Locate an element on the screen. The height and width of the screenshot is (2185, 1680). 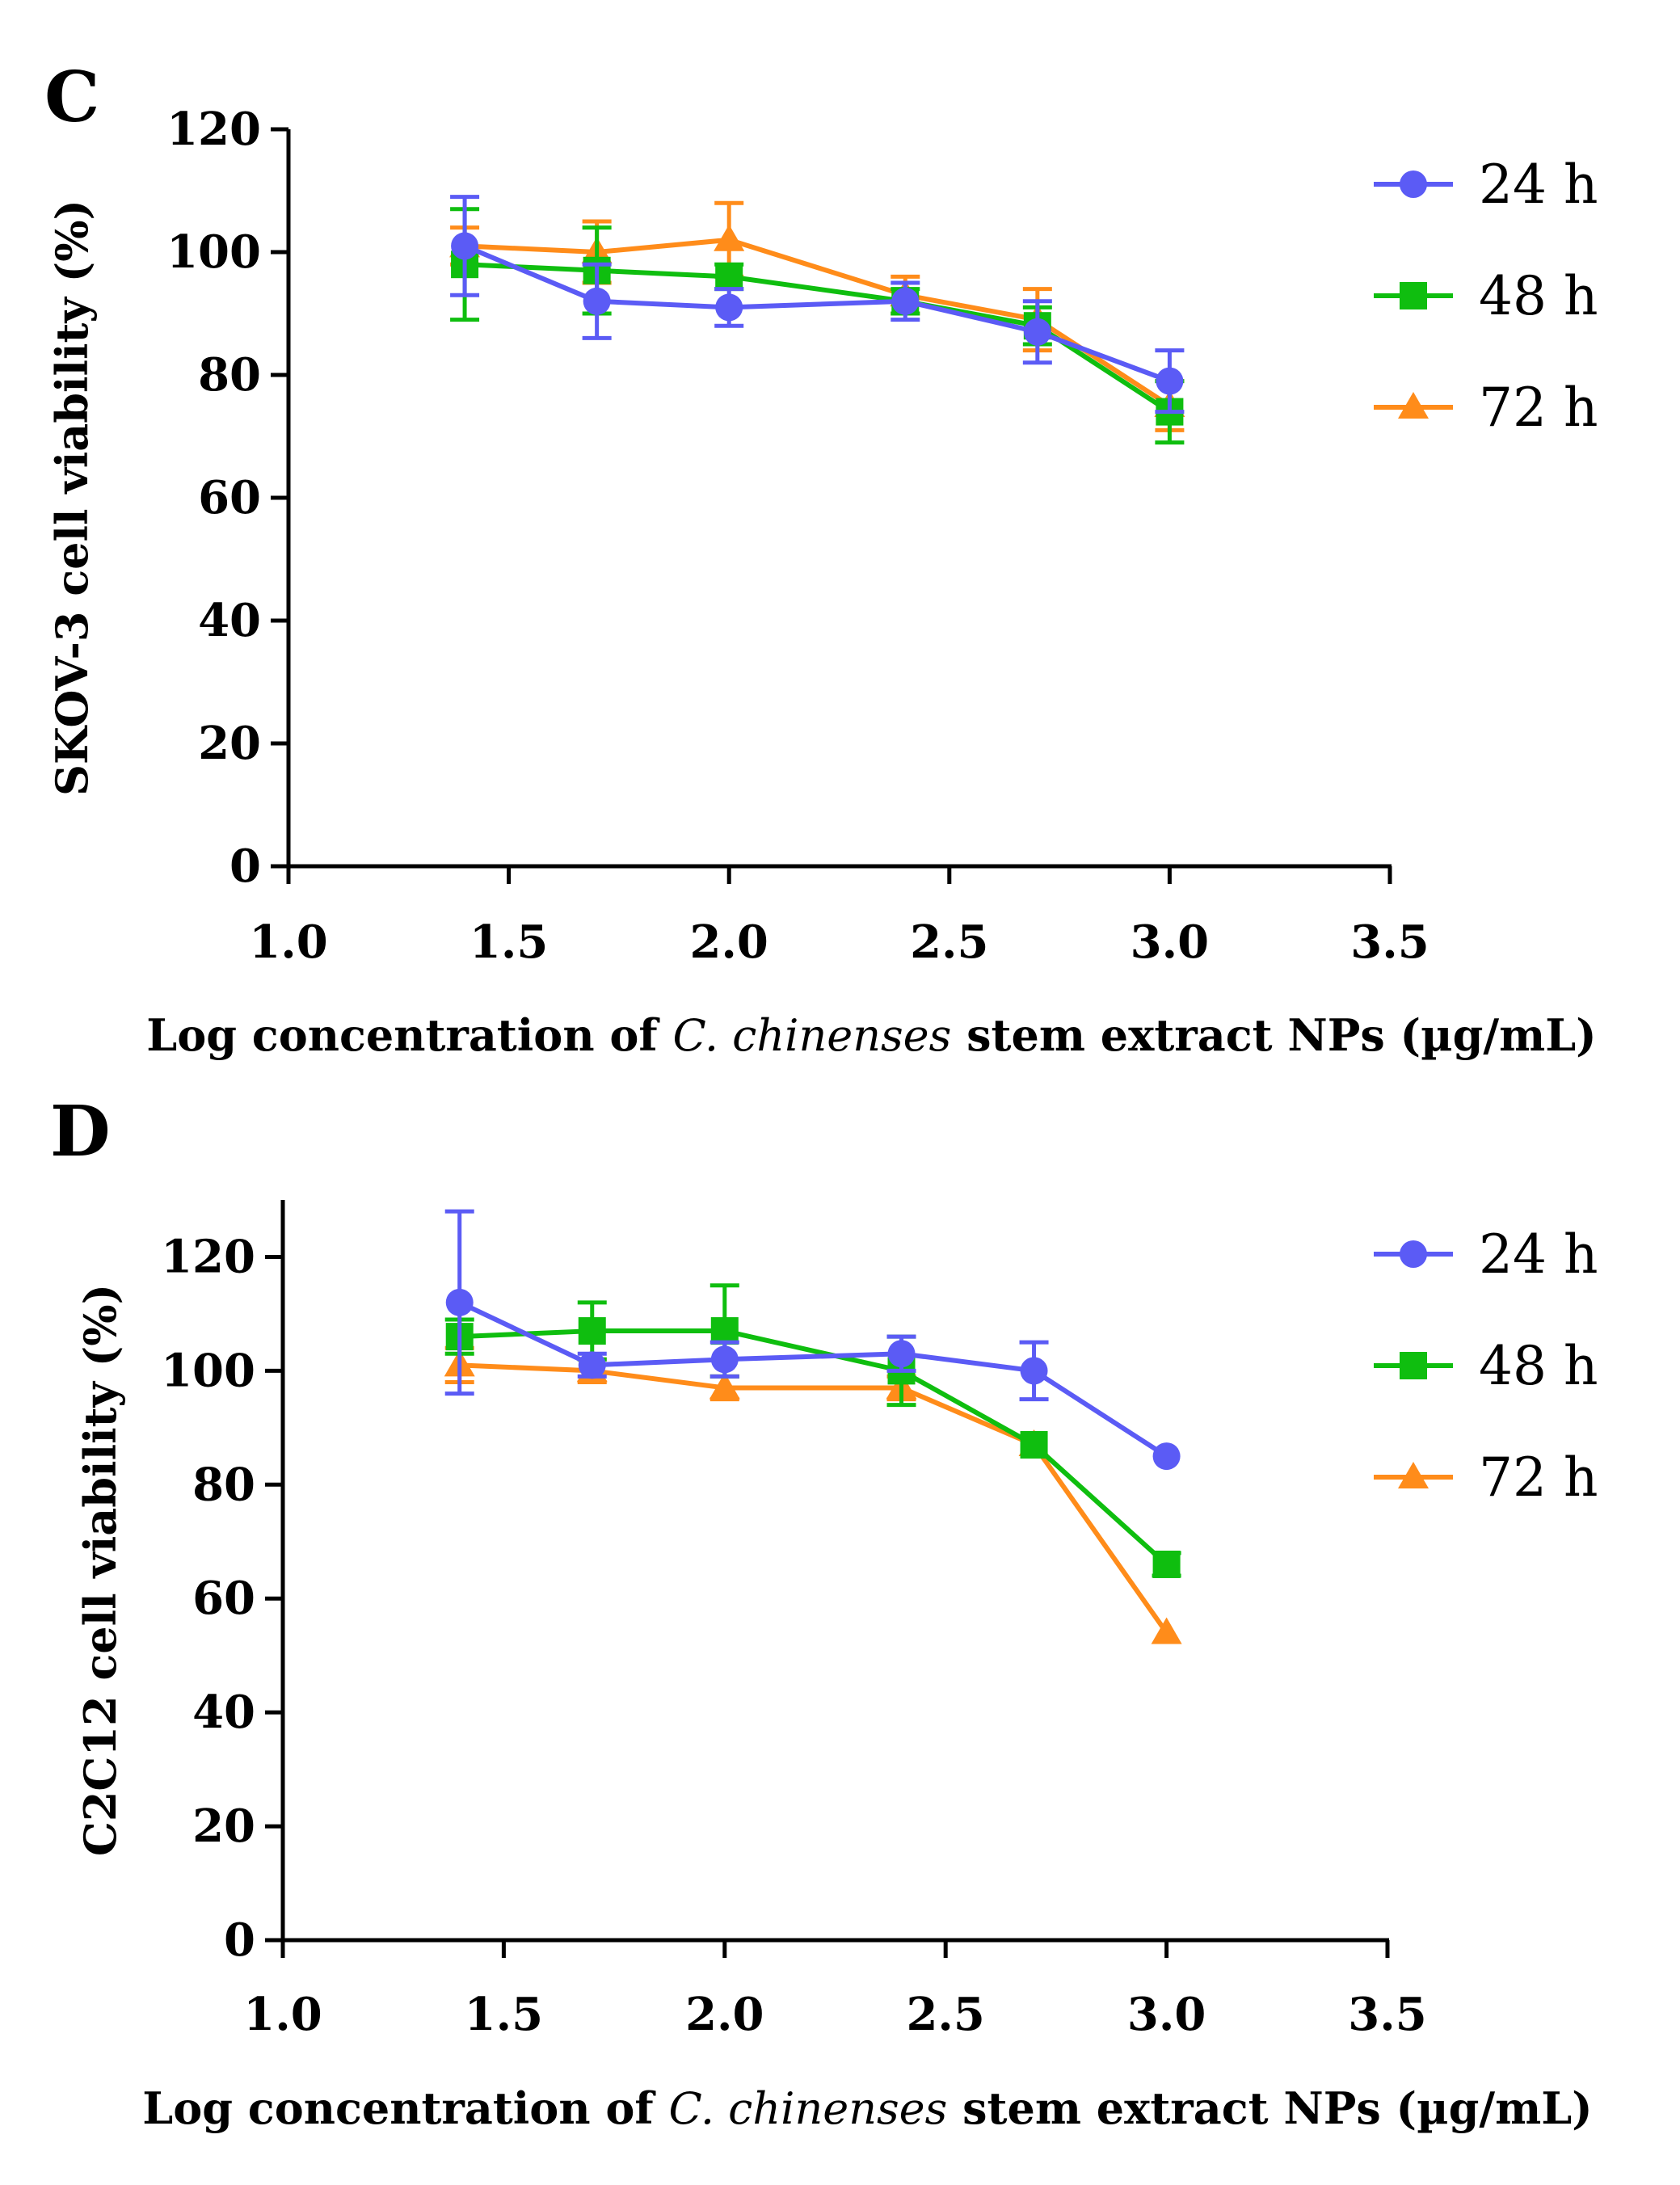
panel-letter: C is located at coordinates (71, 98).